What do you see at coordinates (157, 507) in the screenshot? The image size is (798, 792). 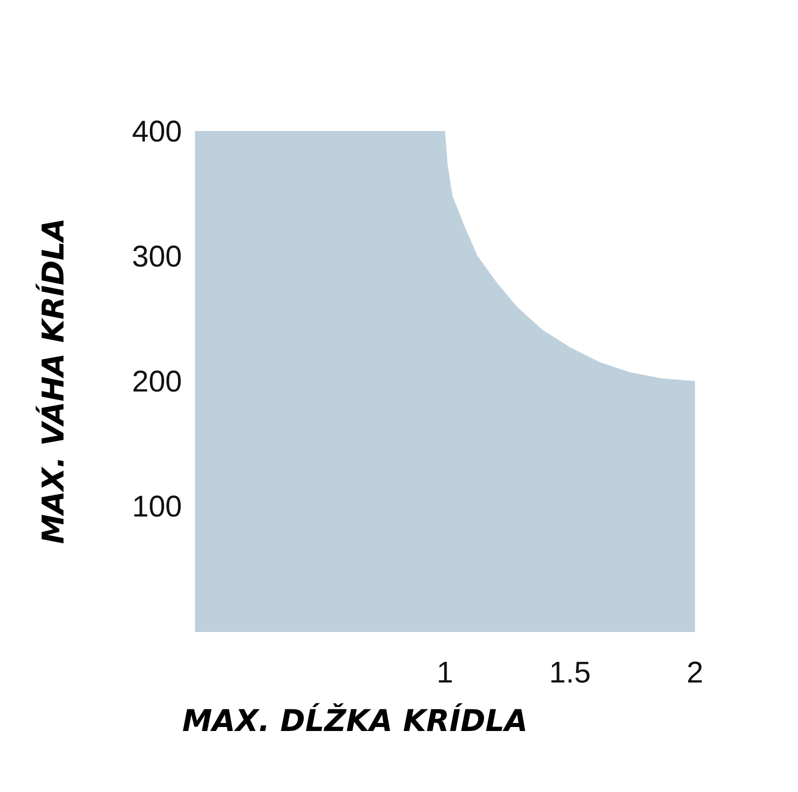 I see `y-tick-label: 100` at bounding box center [157, 507].